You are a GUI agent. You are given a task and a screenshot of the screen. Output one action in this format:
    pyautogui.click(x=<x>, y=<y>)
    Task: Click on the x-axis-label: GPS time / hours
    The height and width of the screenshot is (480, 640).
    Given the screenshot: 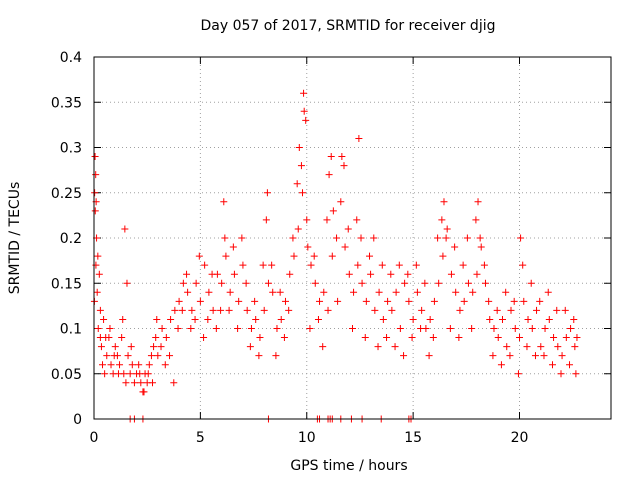 What is the action you would take?
    pyautogui.click(x=348, y=466)
    